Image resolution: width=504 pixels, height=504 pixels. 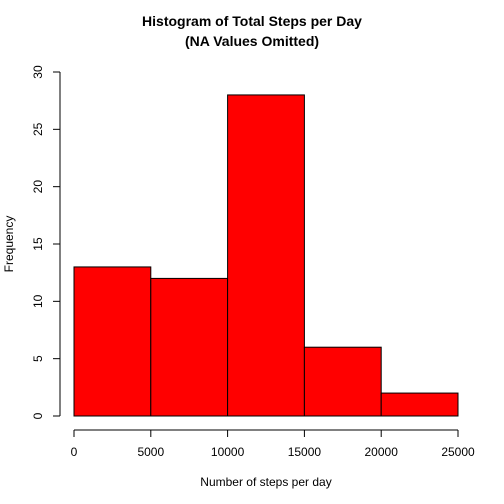 I want to click on x-axis-label: Number of steps per day, so click(x=265, y=482).